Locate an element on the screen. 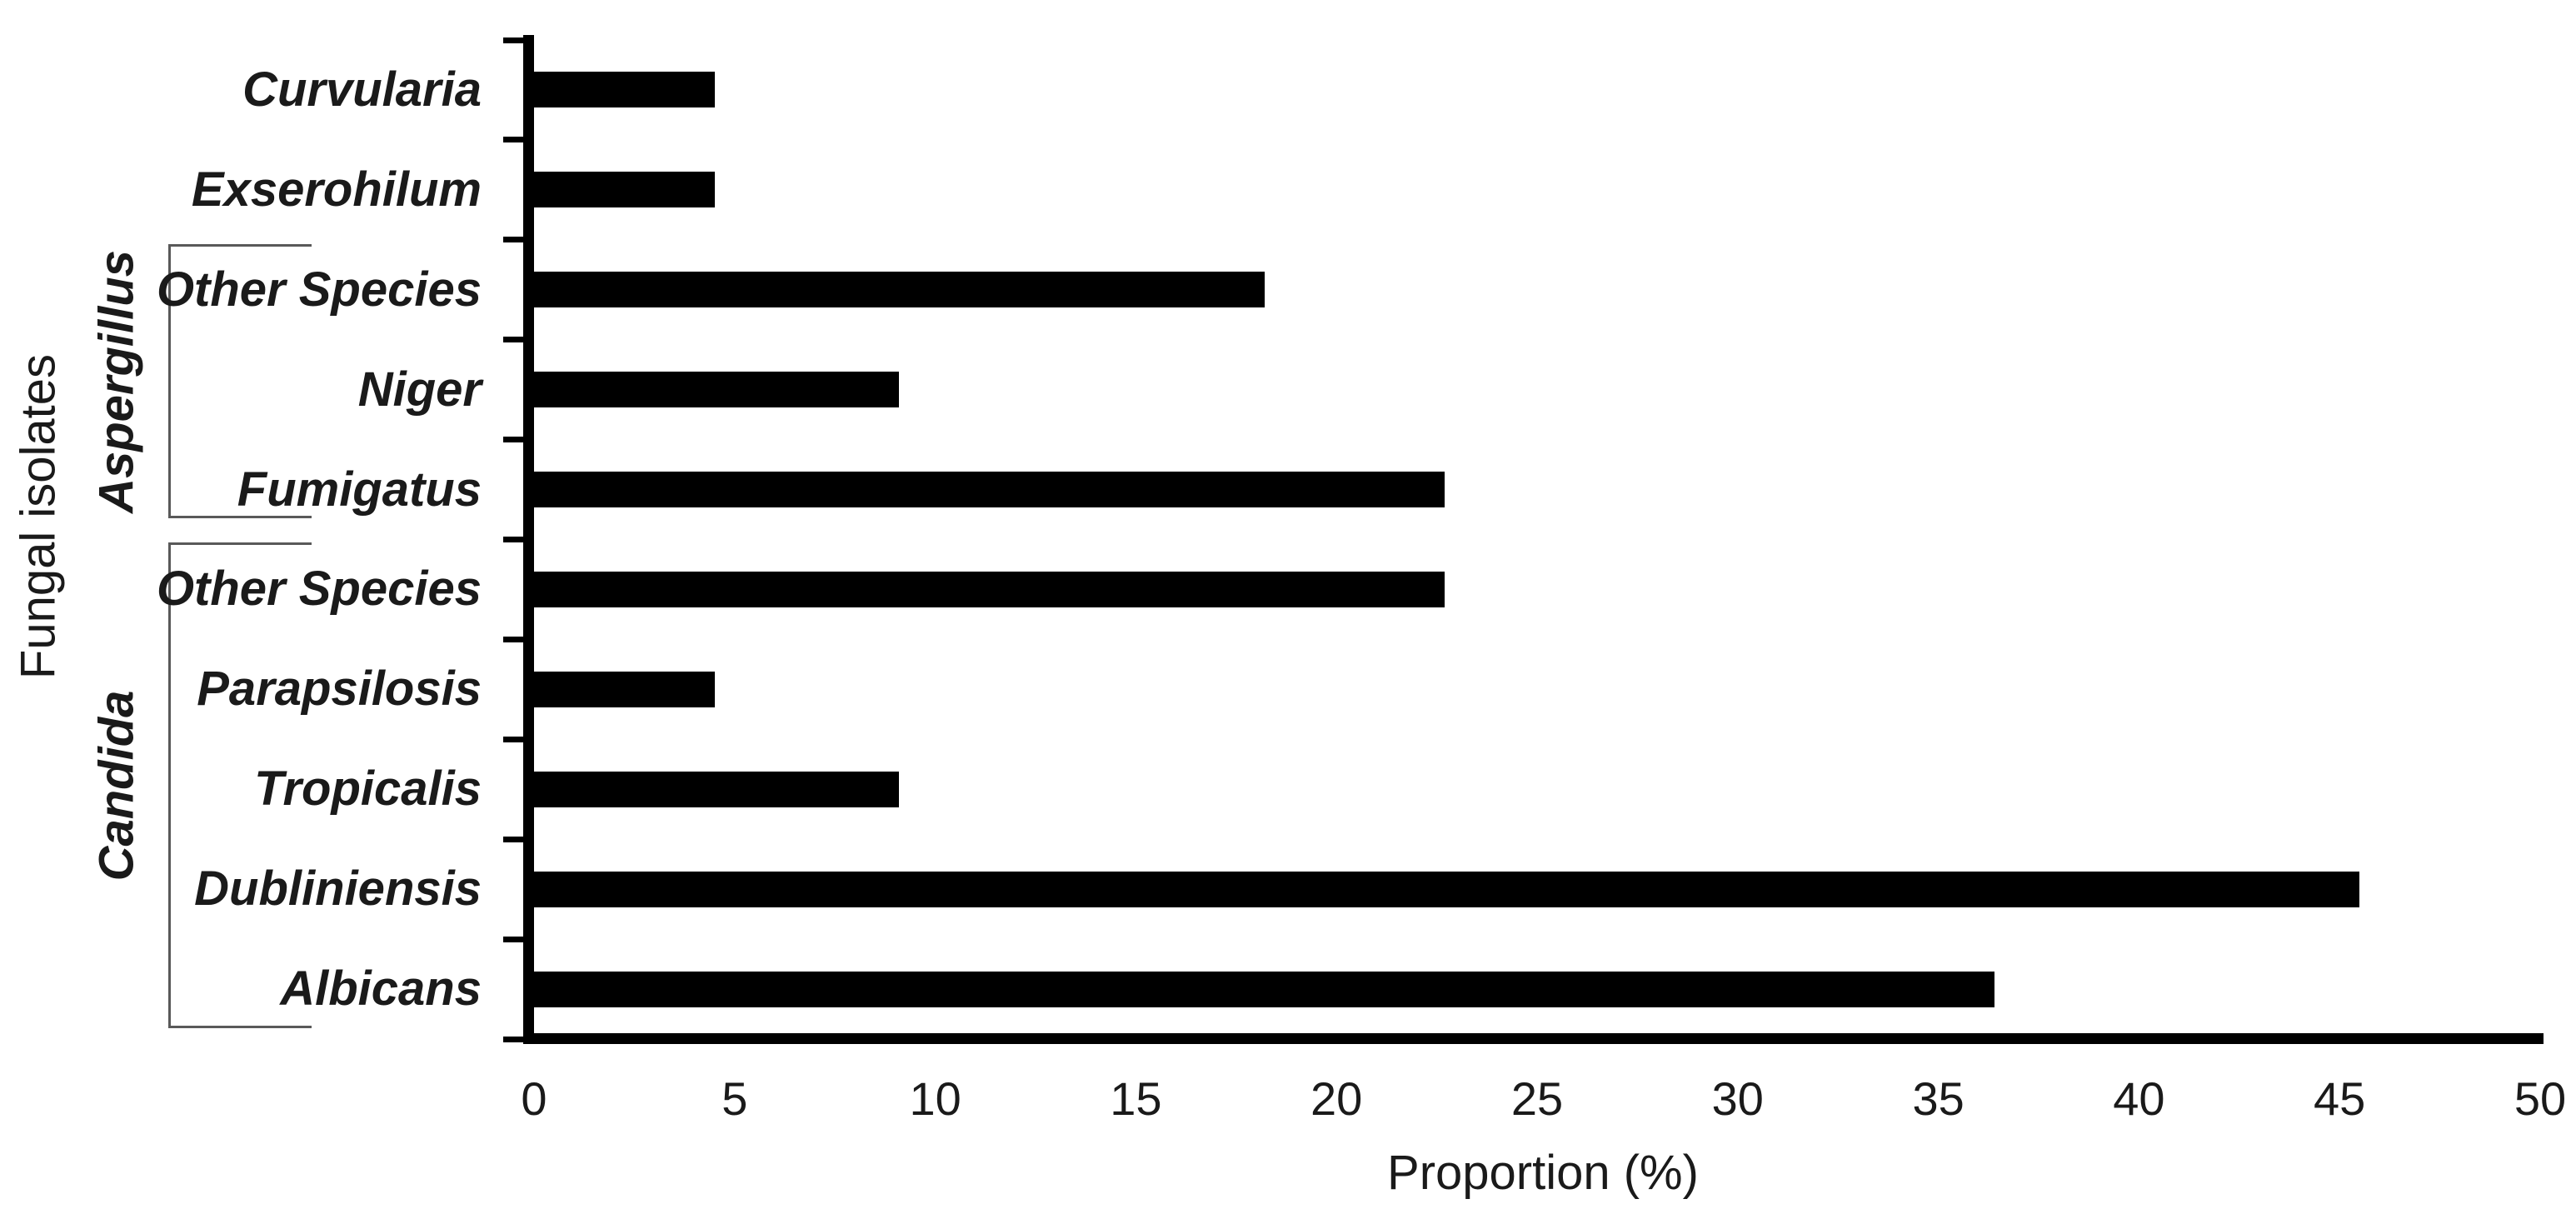 The image size is (2576, 1224). bar-niger is located at coordinates (717, 390).